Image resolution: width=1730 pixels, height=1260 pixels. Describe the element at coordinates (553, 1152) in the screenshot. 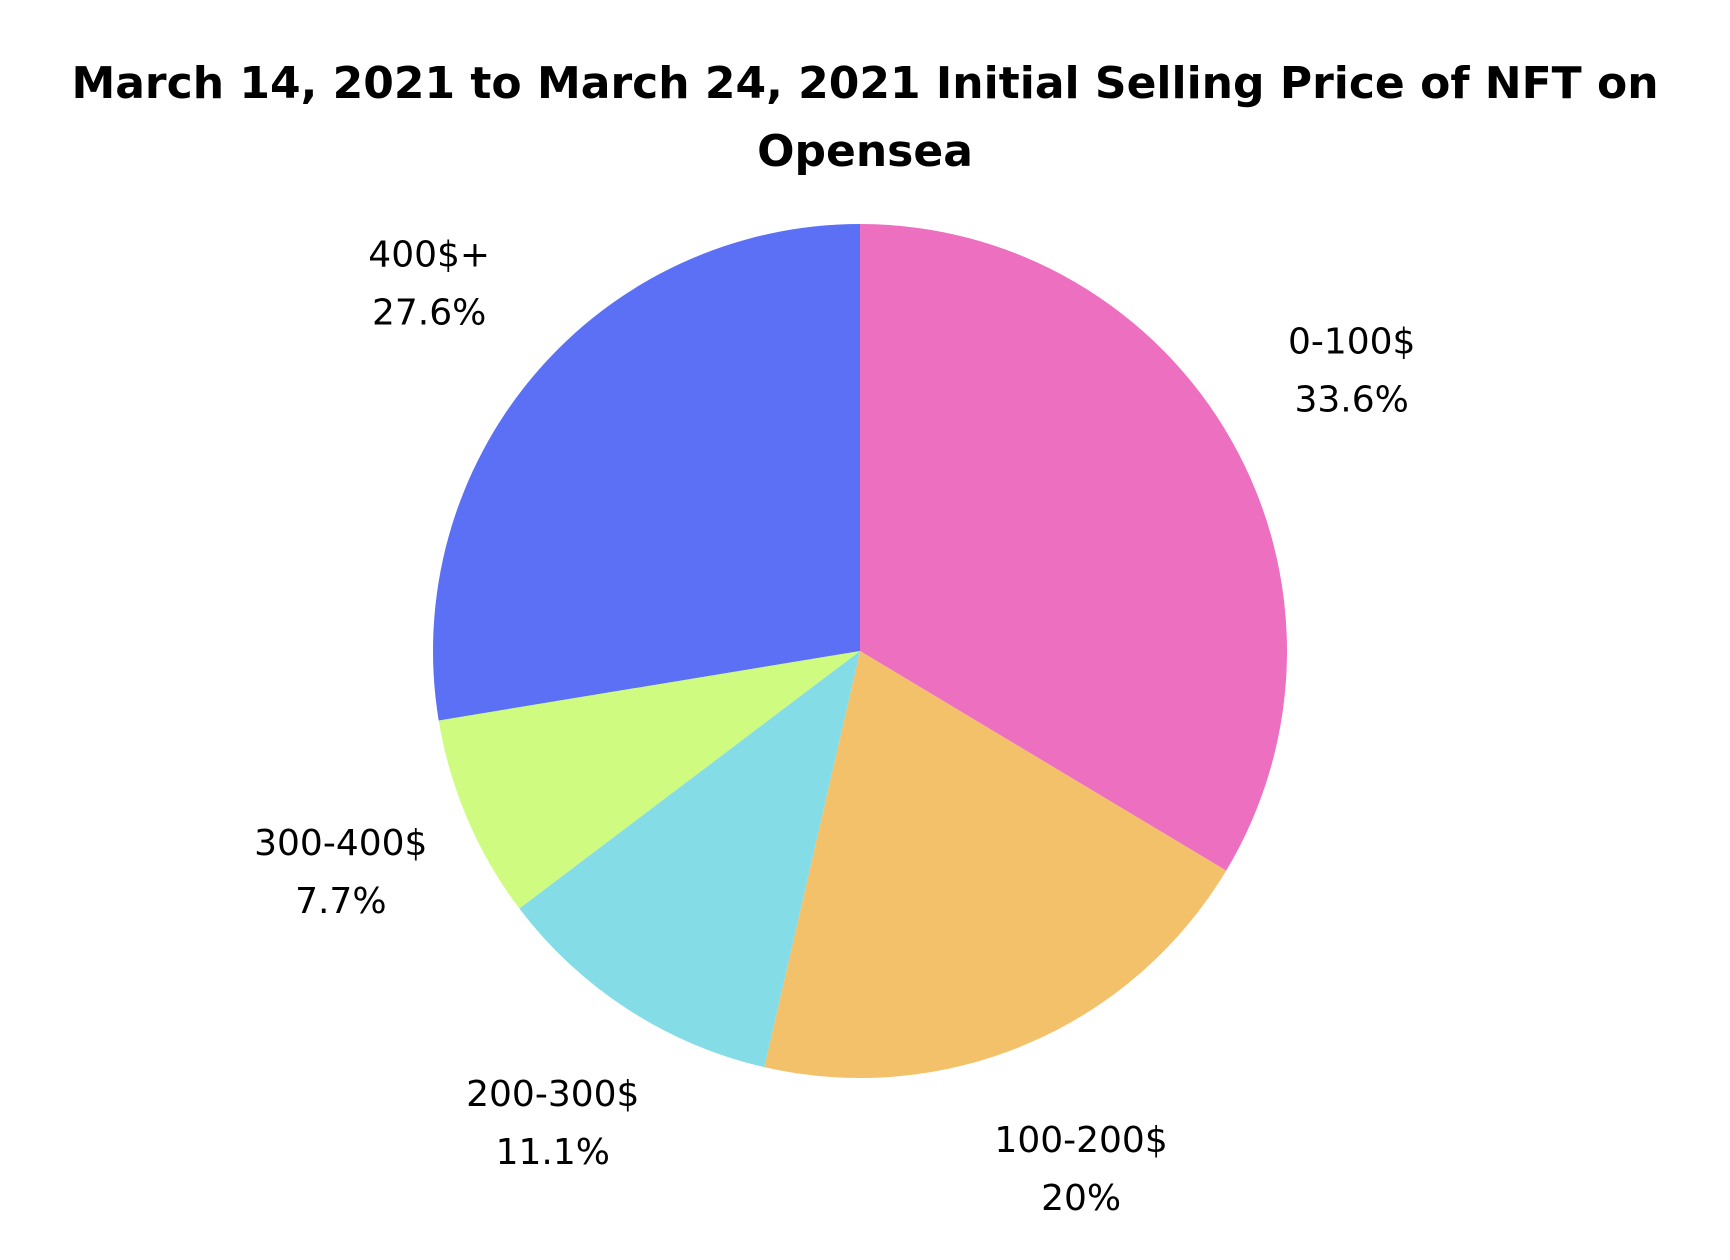

I see `slice-percent-200-300: 11.1%` at that location.